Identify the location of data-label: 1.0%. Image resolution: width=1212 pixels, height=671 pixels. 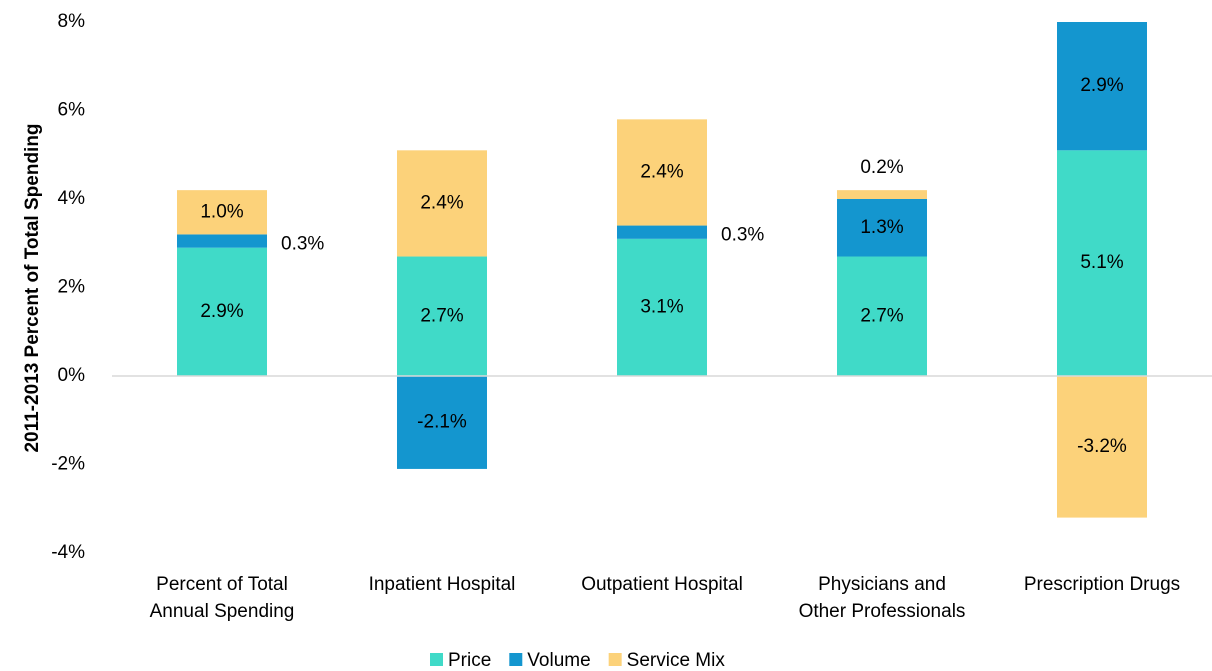
(221, 211).